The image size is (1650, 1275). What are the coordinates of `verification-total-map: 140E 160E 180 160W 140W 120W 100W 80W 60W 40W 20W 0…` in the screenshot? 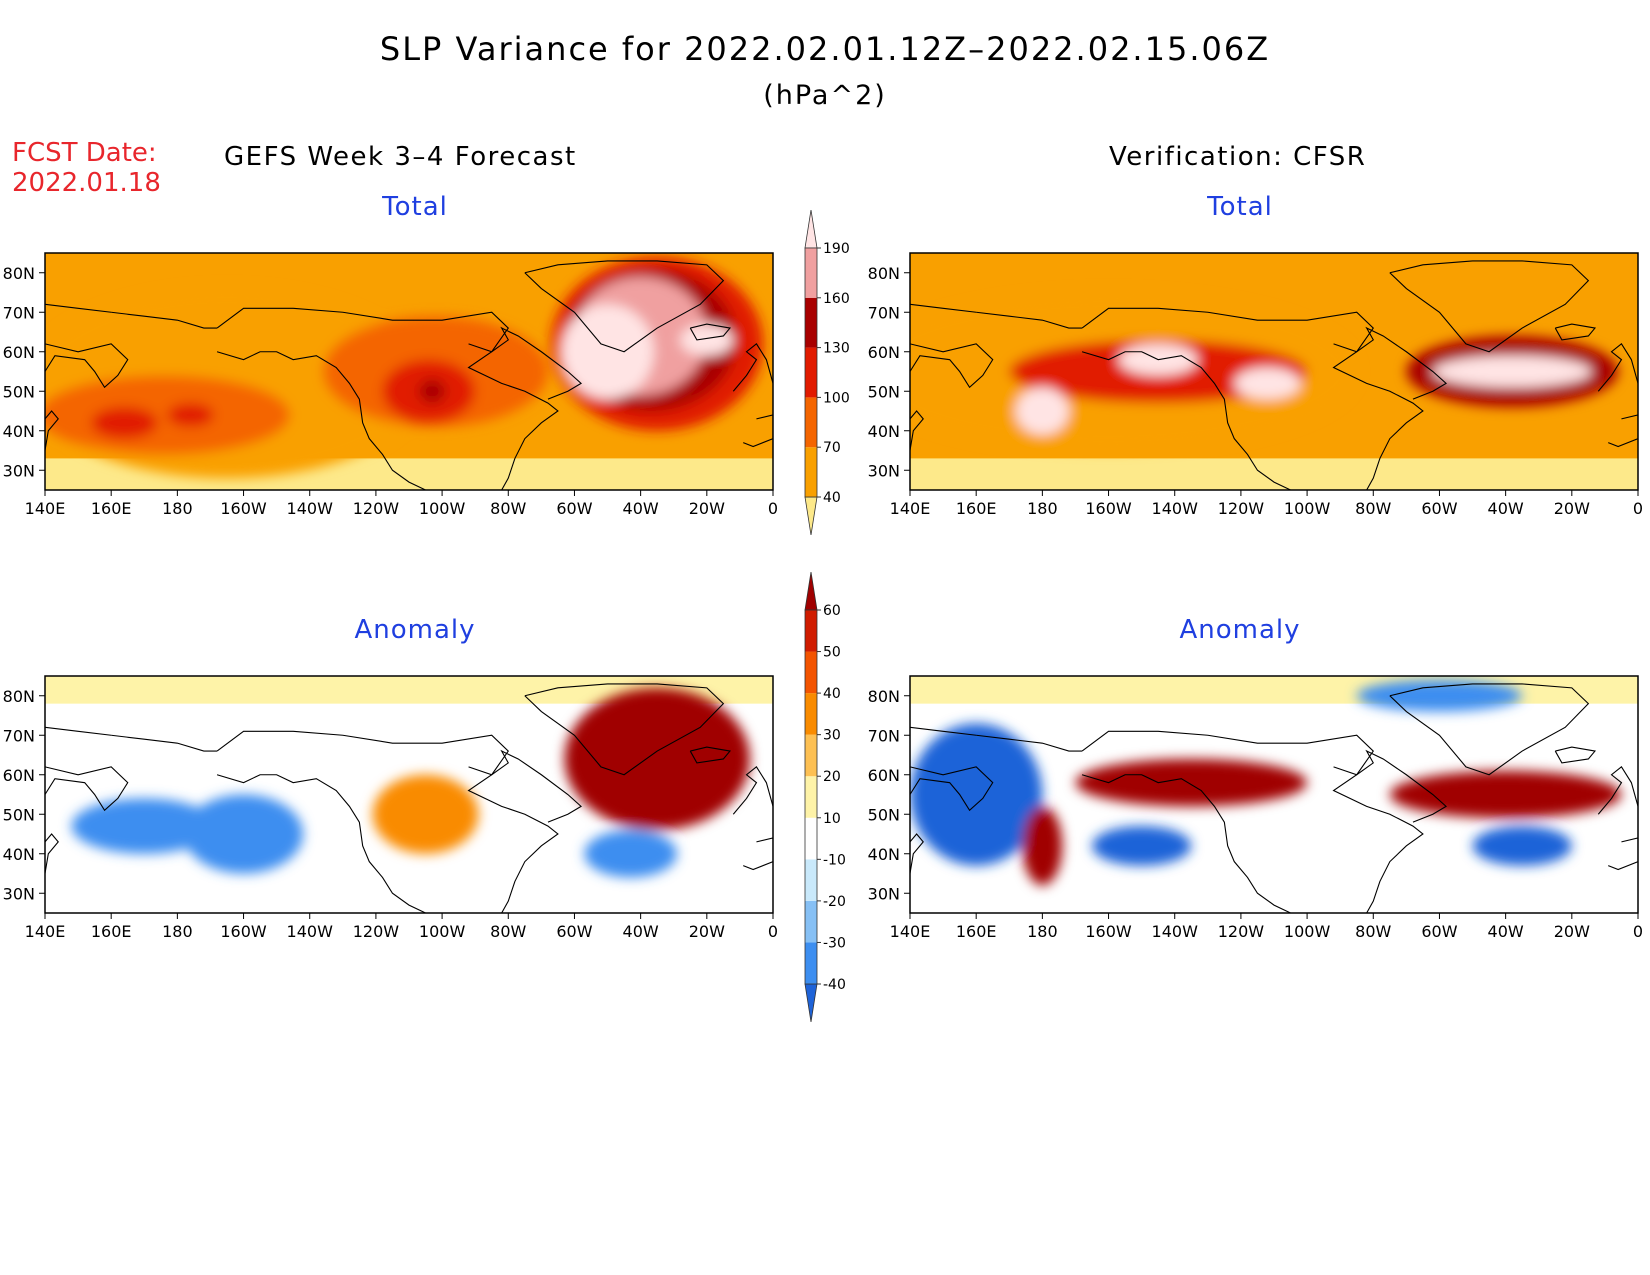 It's located at (1255, 385).